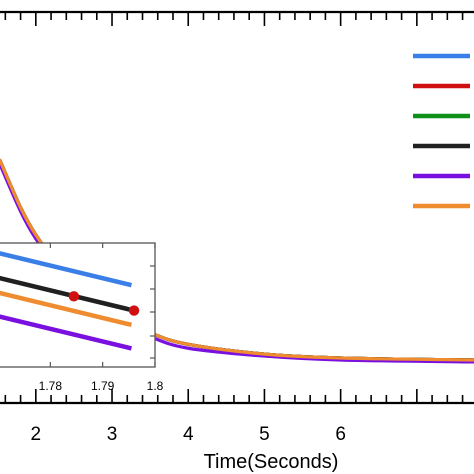  What do you see at coordinates (264, 434) in the screenshot?
I see `x-tick-label: 5` at bounding box center [264, 434].